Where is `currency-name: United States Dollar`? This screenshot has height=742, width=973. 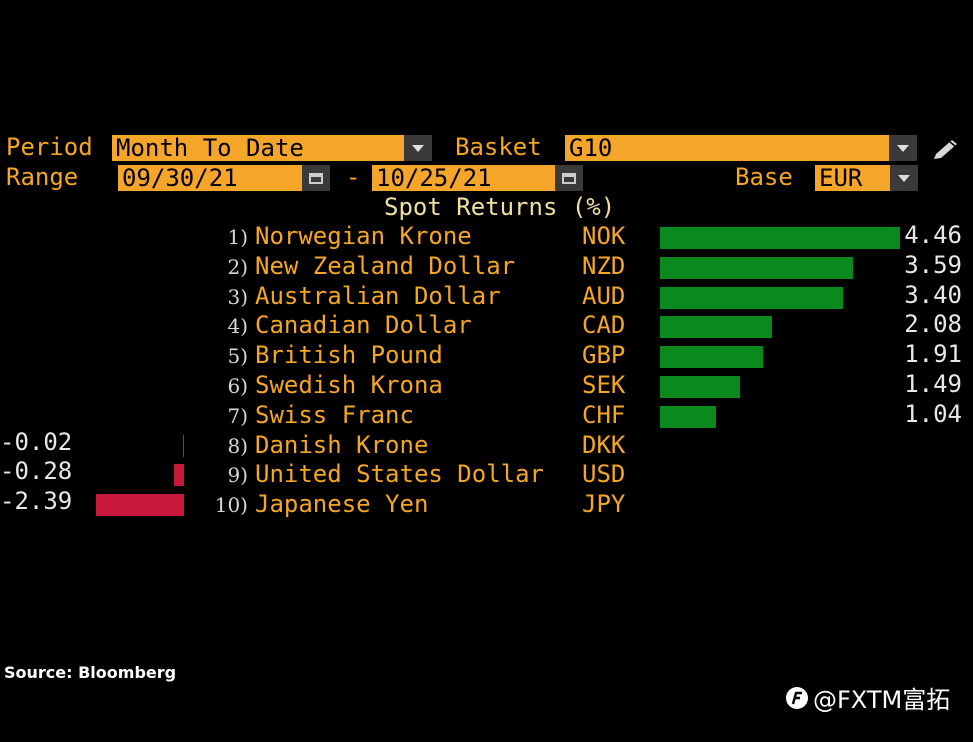
currency-name: United States Dollar is located at coordinates (399, 474).